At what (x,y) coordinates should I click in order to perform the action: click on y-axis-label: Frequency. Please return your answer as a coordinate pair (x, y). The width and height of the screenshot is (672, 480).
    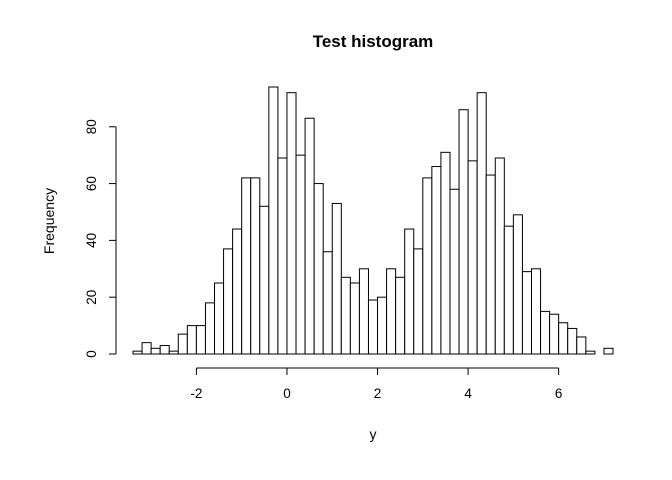
    Looking at the image, I should click on (49, 221).